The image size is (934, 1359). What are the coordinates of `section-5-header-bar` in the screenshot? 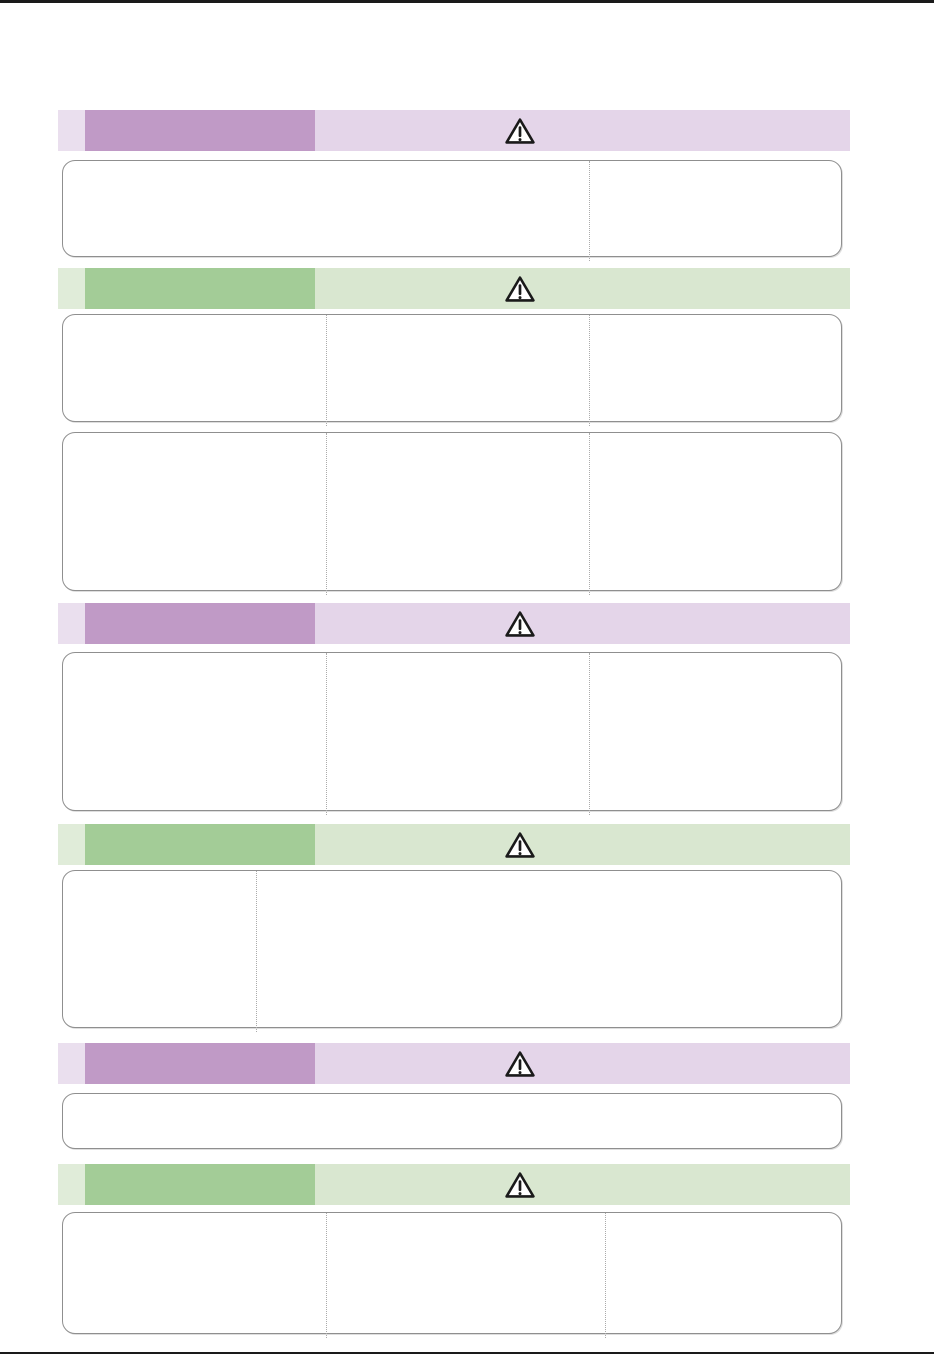 It's located at (454, 1063).